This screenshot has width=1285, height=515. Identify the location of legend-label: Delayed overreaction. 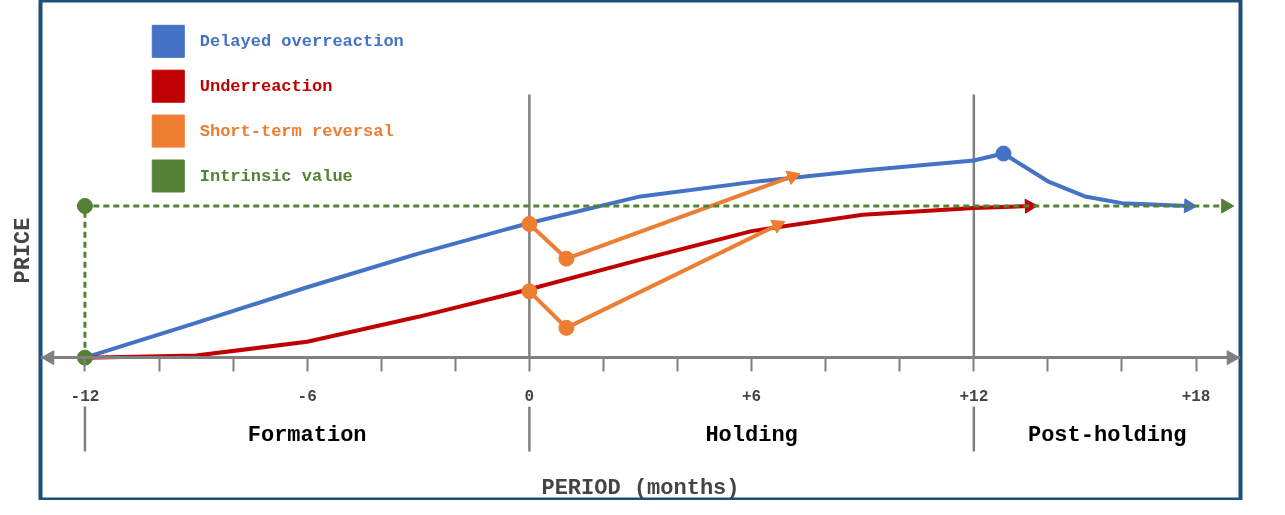
(301, 41).